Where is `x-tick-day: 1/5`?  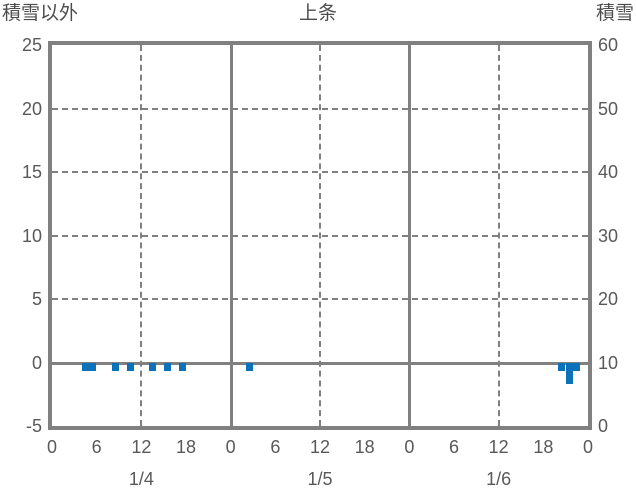
x-tick-day: 1/5 is located at coordinates (320, 479).